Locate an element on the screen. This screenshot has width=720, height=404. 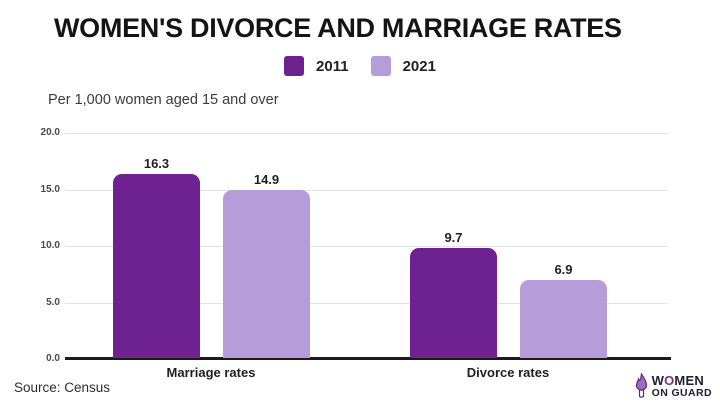
source-note: Source: Census is located at coordinates (62, 387).